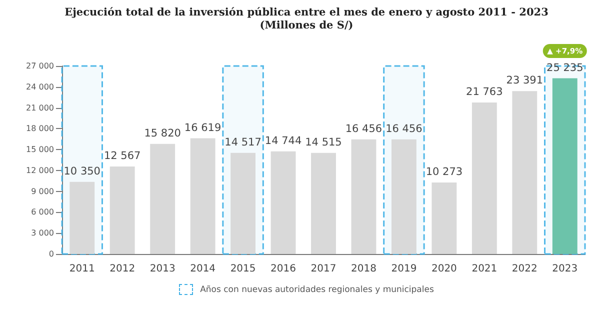  Describe the element at coordinates (404, 269) in the screenshot. I see `x-tick-label: 2019` at that location.